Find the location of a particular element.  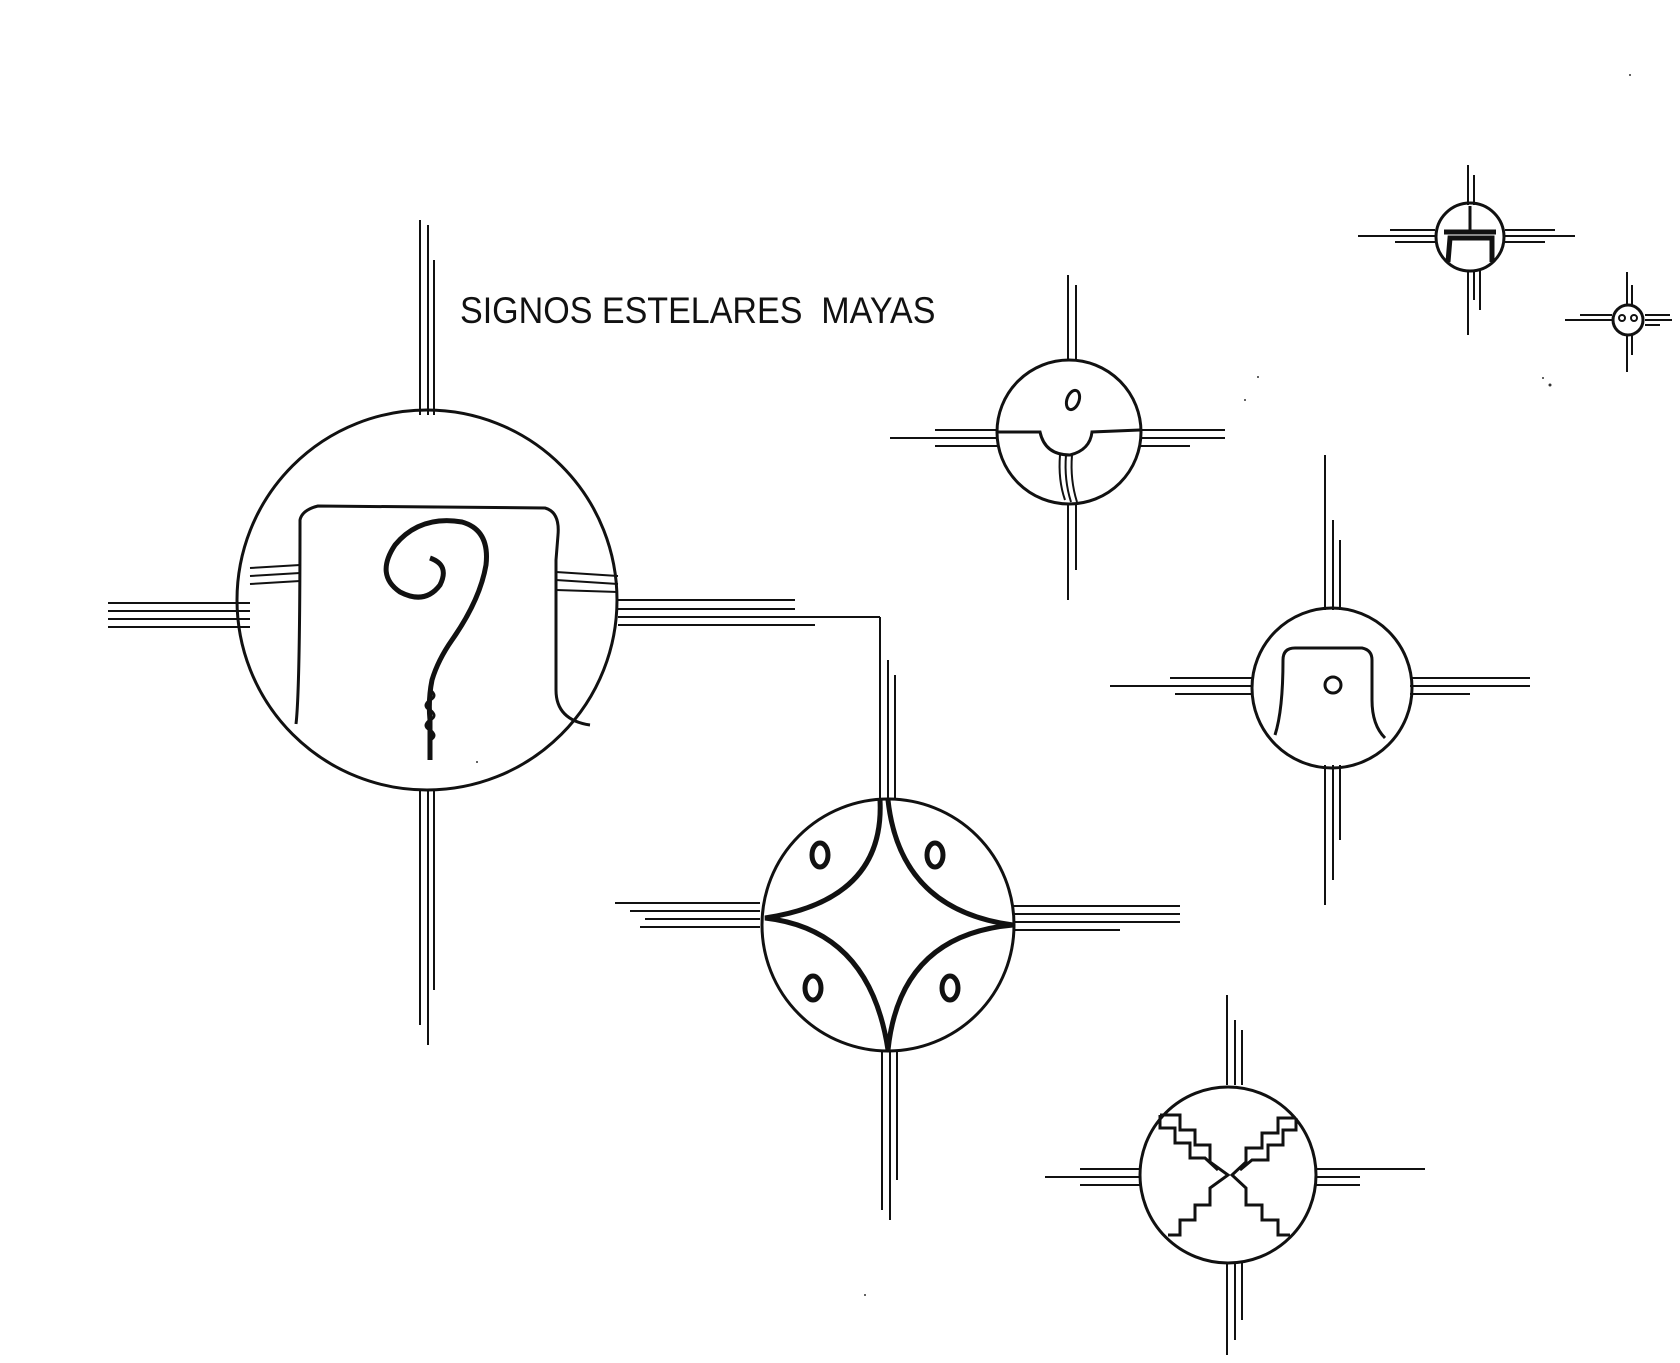

arch-dot-star-circle is located at coordinates (1332, 688).